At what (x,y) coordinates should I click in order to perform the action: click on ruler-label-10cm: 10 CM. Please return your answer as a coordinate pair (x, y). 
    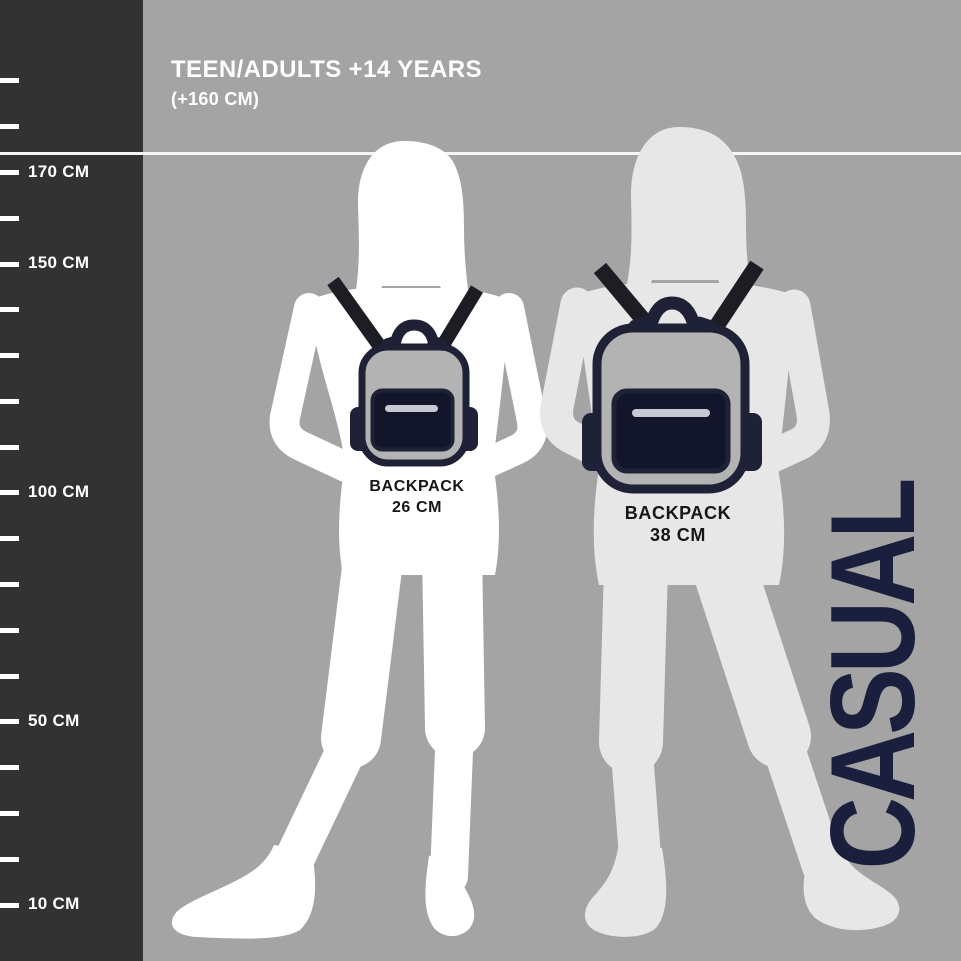
    Looking at the image, I should click on (54, 903).